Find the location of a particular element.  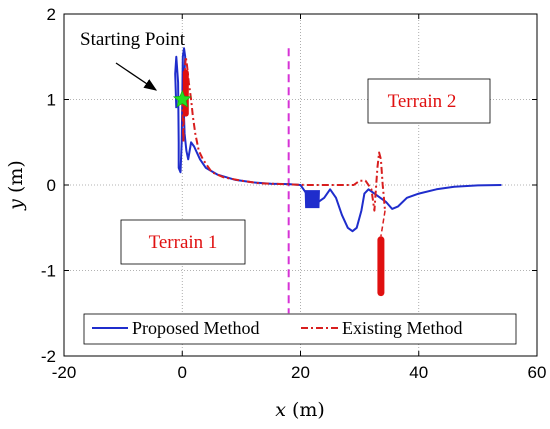

x-axis-label: x (m) is located at coordinates (300, 410).